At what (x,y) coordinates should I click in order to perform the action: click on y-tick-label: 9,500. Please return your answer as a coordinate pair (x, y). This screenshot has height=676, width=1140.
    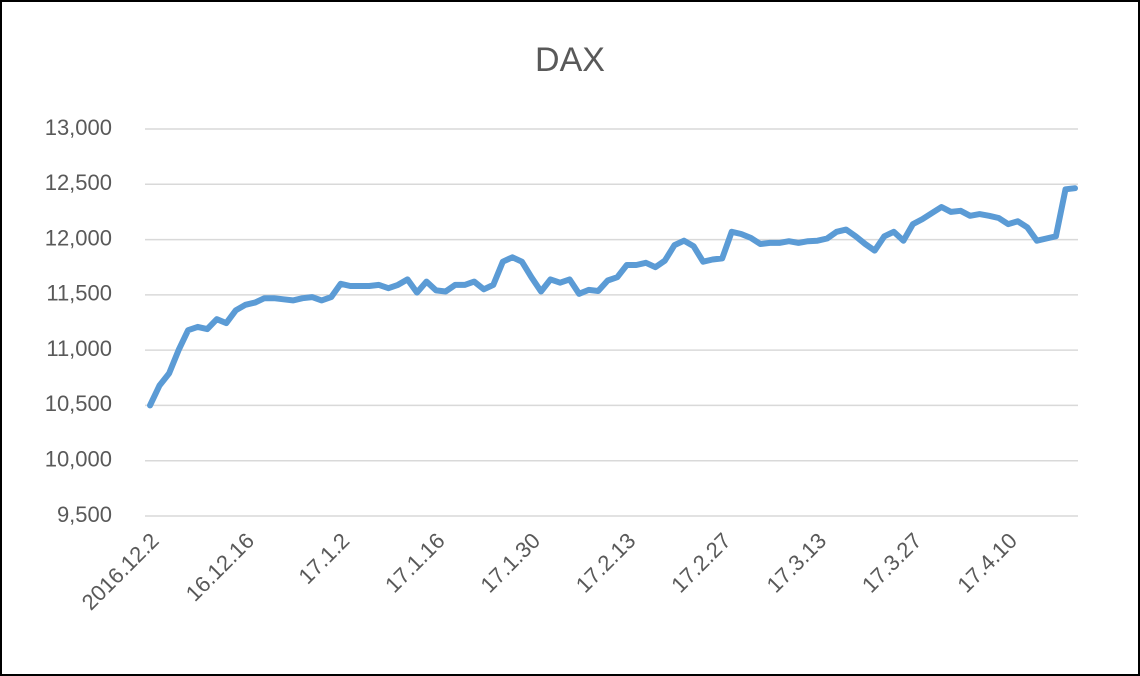
    Looking at the image, I should click on (84, 514).